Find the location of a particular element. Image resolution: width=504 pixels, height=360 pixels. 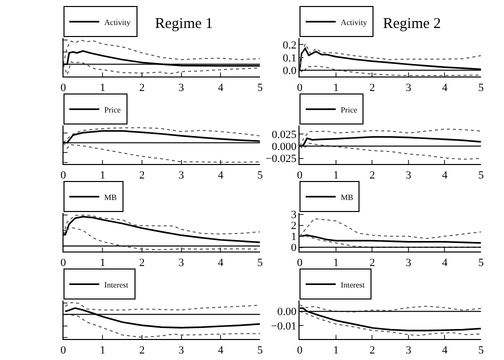

chart-title: Regime 2 is located at coordinates (412, 24).